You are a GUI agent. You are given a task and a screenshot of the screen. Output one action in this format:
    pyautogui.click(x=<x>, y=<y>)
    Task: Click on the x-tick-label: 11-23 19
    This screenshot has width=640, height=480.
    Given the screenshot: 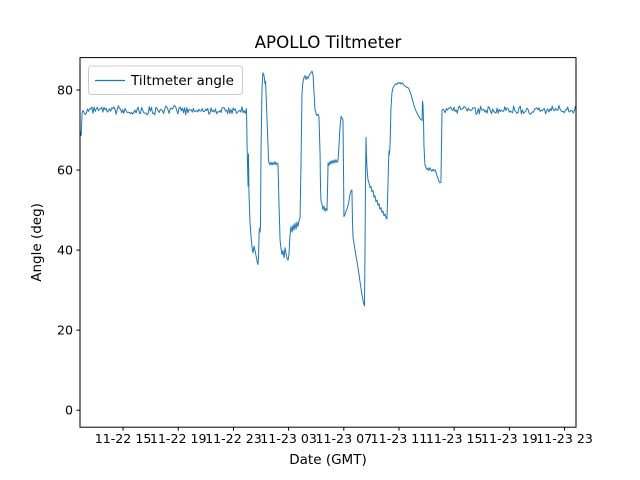 What is the action you would take?
    pyautogui.click(x=509, y=438)
    